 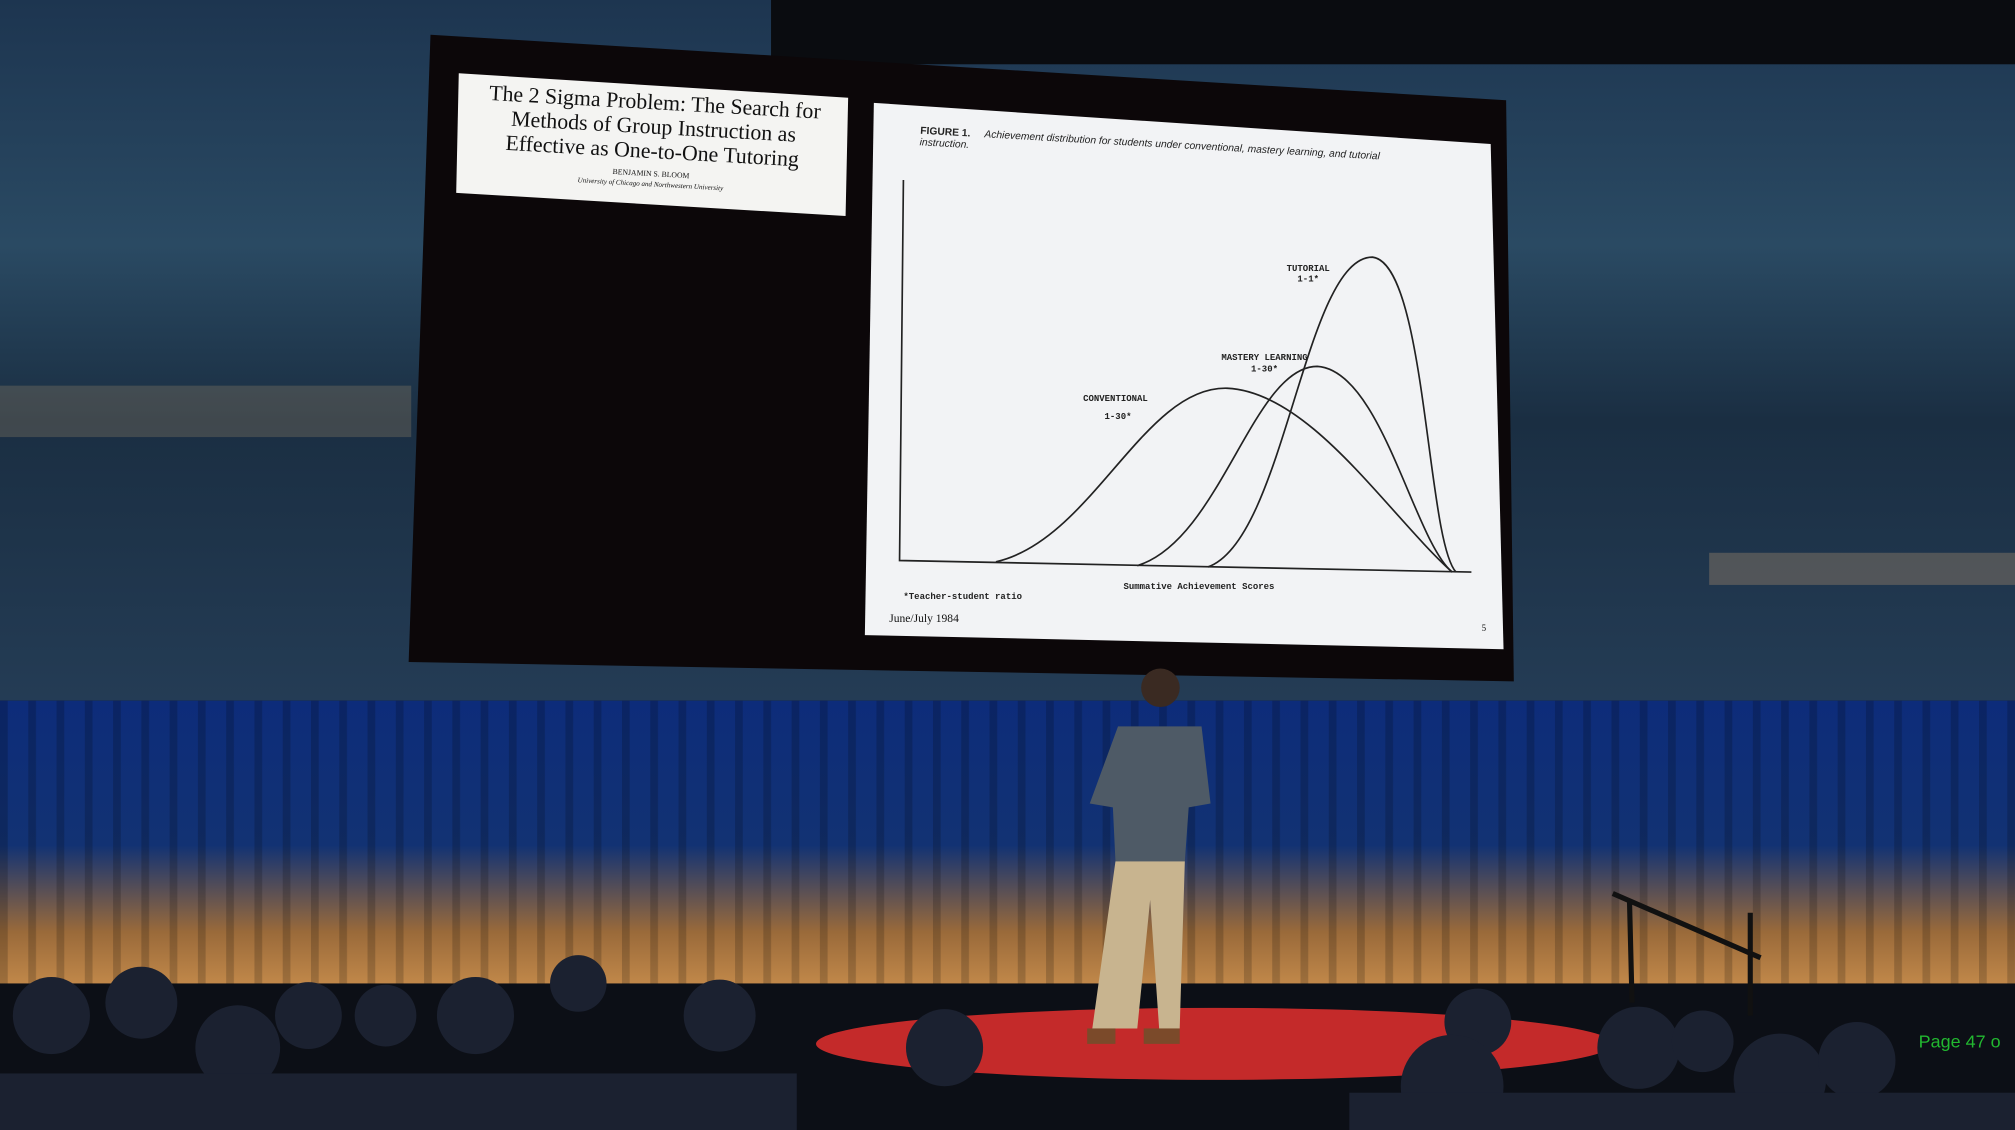 What do you see at coordinates (652, 144) in the screenshot?
I see `paper-card` at bounding box center [652, 144].